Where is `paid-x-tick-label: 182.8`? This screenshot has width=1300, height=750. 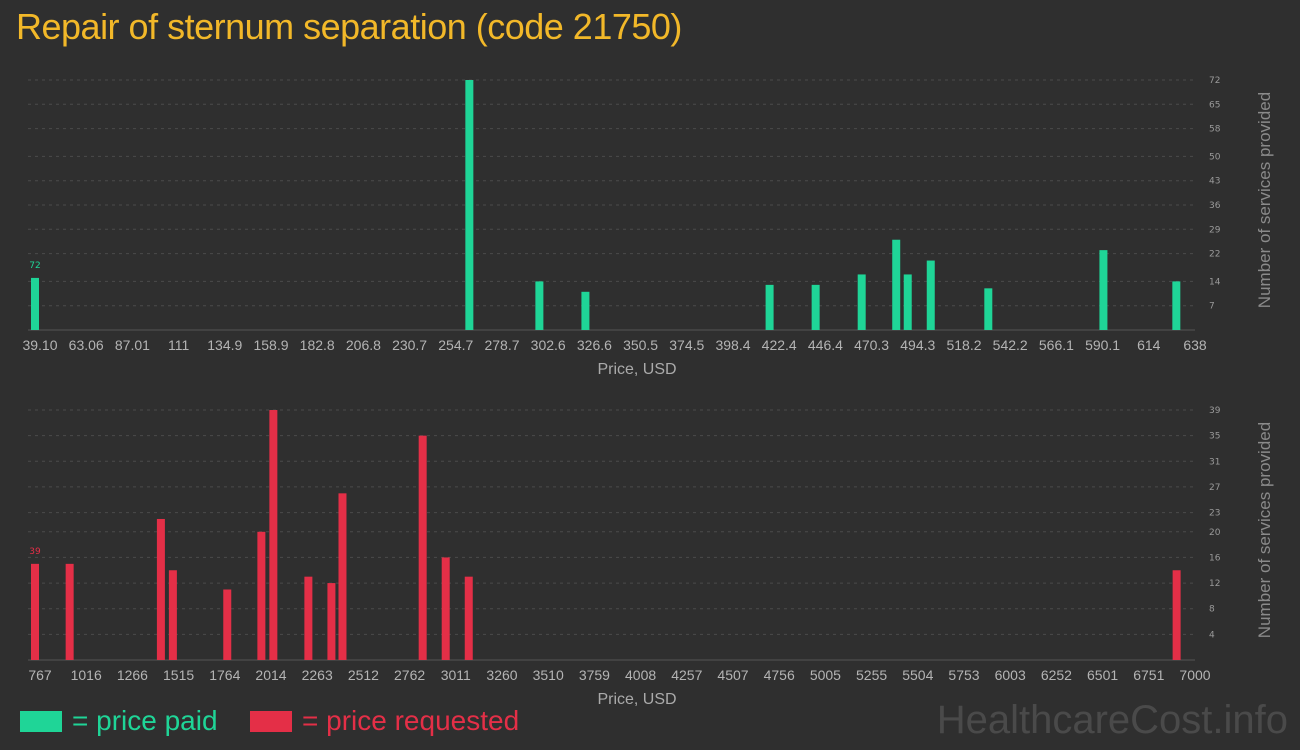
paid-x-tick-label: 182.8 is located at coordinates (317, 345).